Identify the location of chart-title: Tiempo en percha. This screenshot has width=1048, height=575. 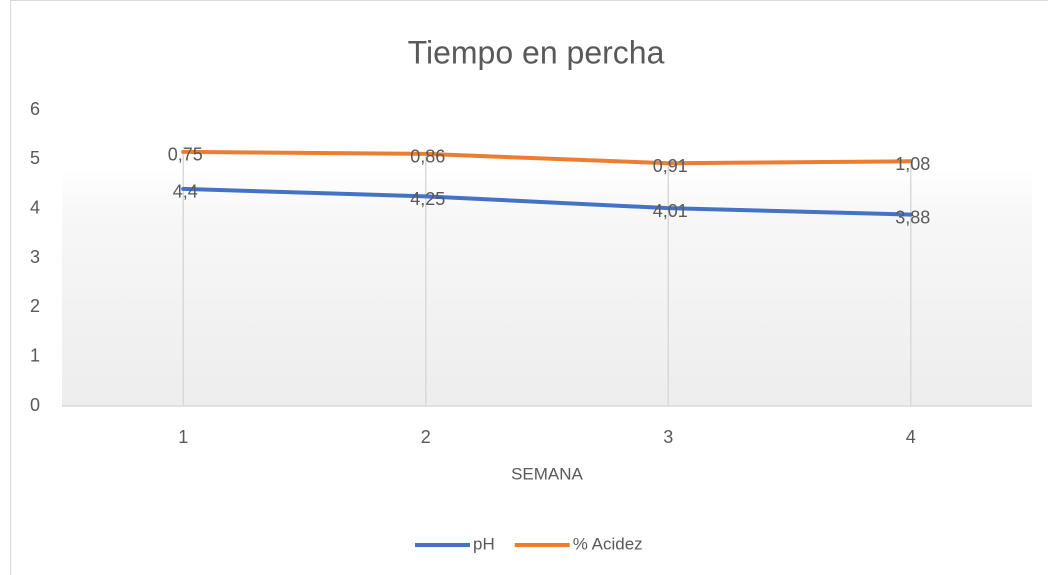
(536, 52).